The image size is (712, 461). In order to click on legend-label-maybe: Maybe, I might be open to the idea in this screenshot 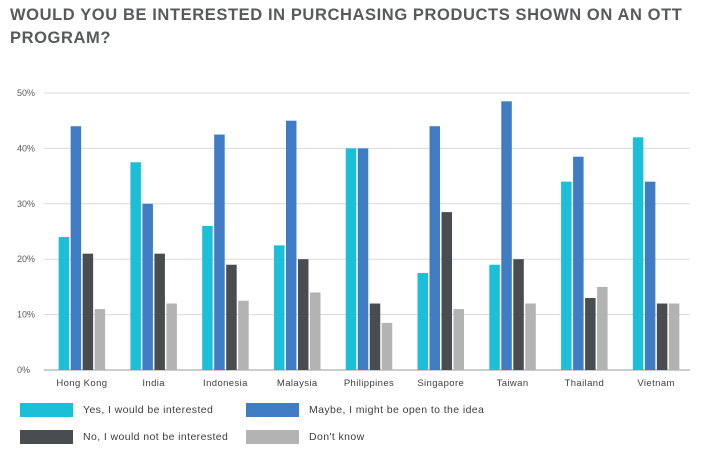, I will do `click(397, 410)`.